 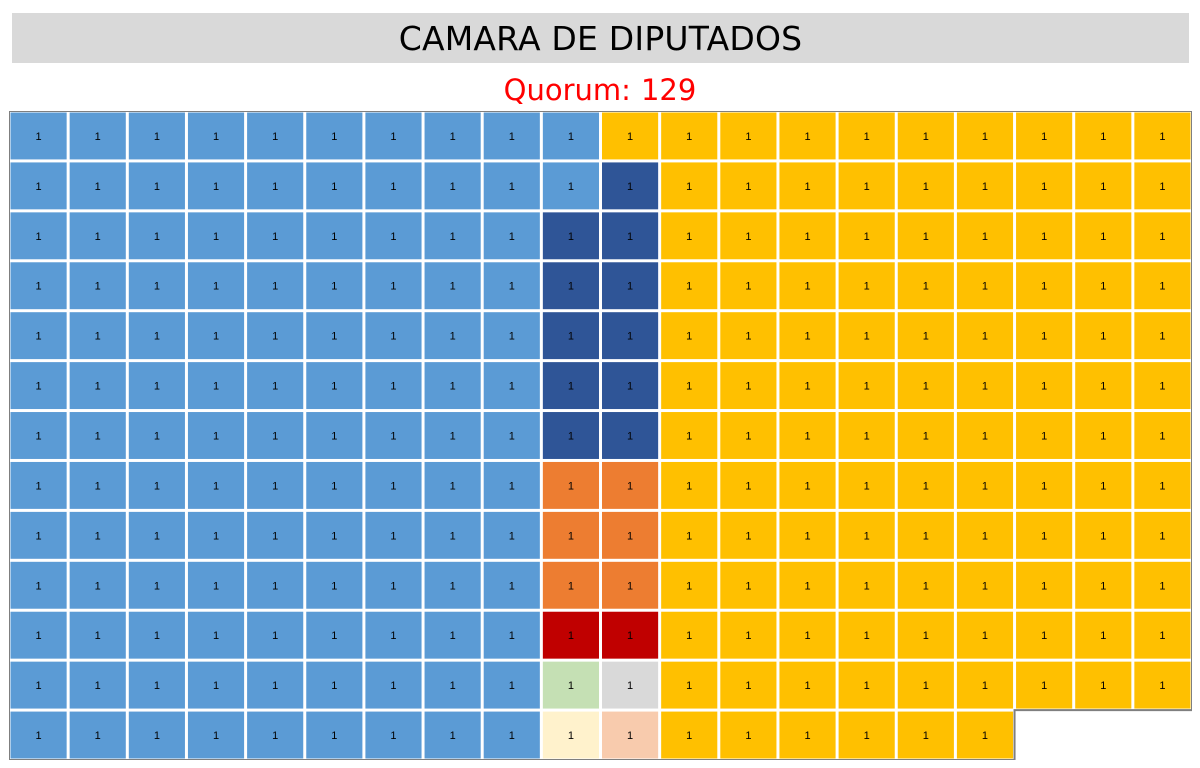 What do you see at coordinates (630, 186) in the screenshot?
I see `seat-dark-blue: 1` at bounding box center [630, 186].